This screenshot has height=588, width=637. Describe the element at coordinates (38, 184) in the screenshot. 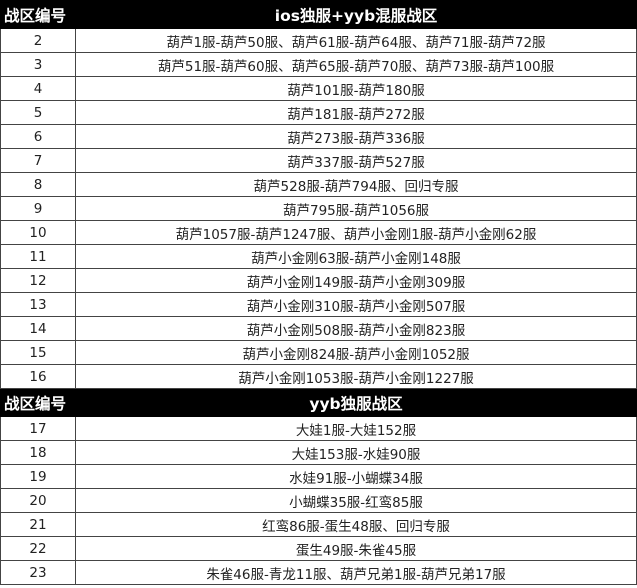

I see `zone-id-cell: 8` at that location.